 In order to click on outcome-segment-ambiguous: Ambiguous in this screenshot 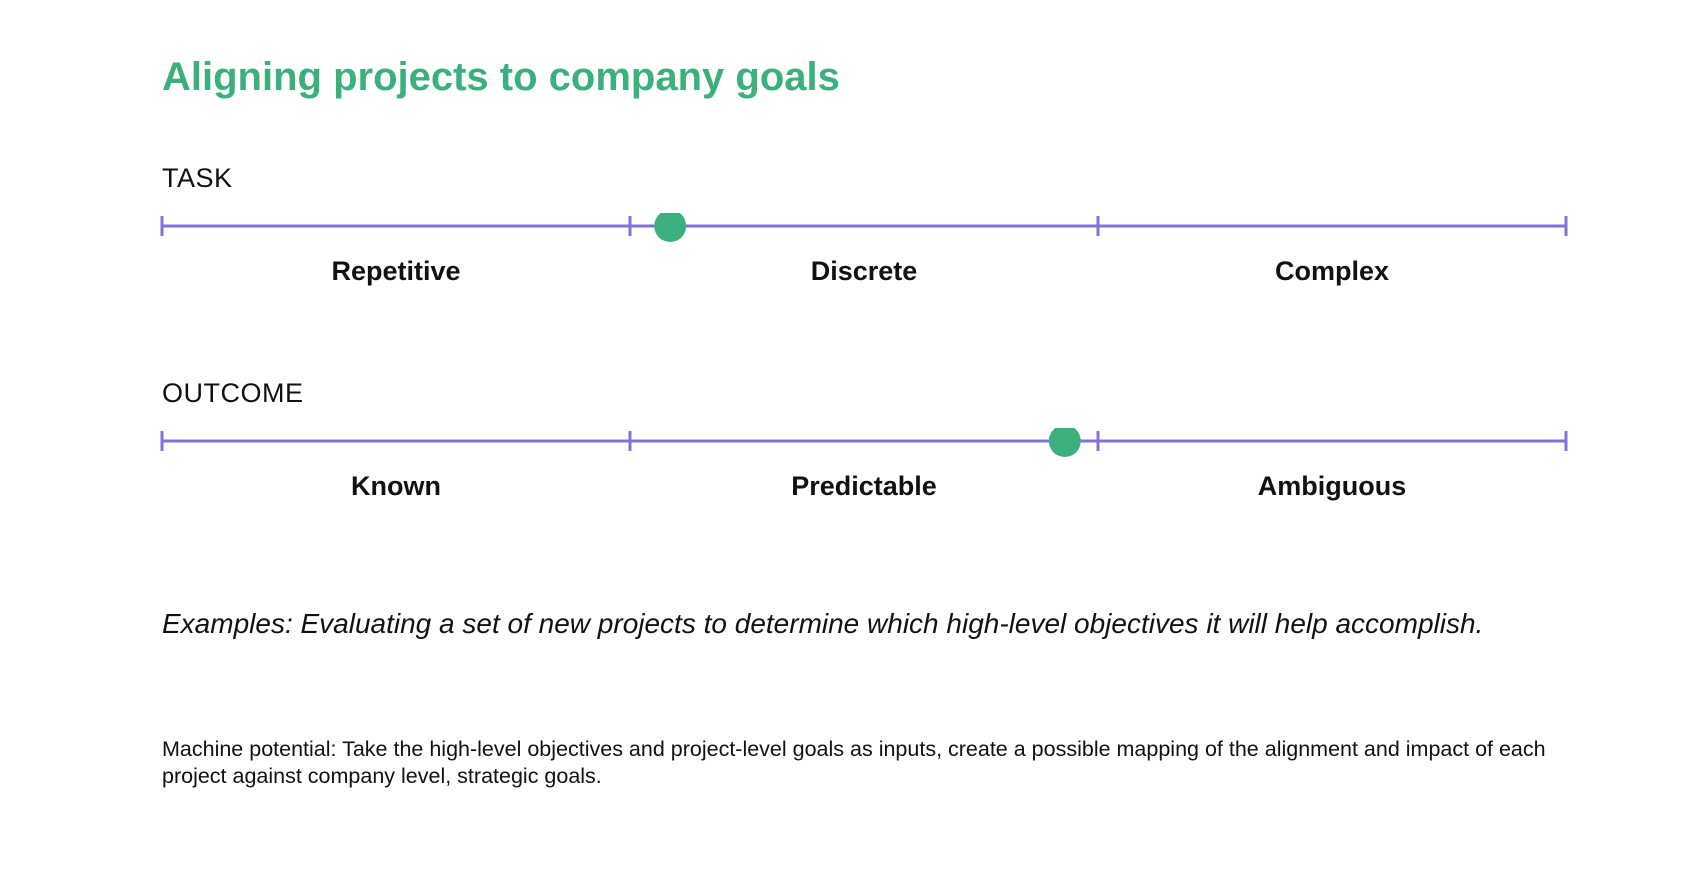, I will do `click(1332, 486)`.